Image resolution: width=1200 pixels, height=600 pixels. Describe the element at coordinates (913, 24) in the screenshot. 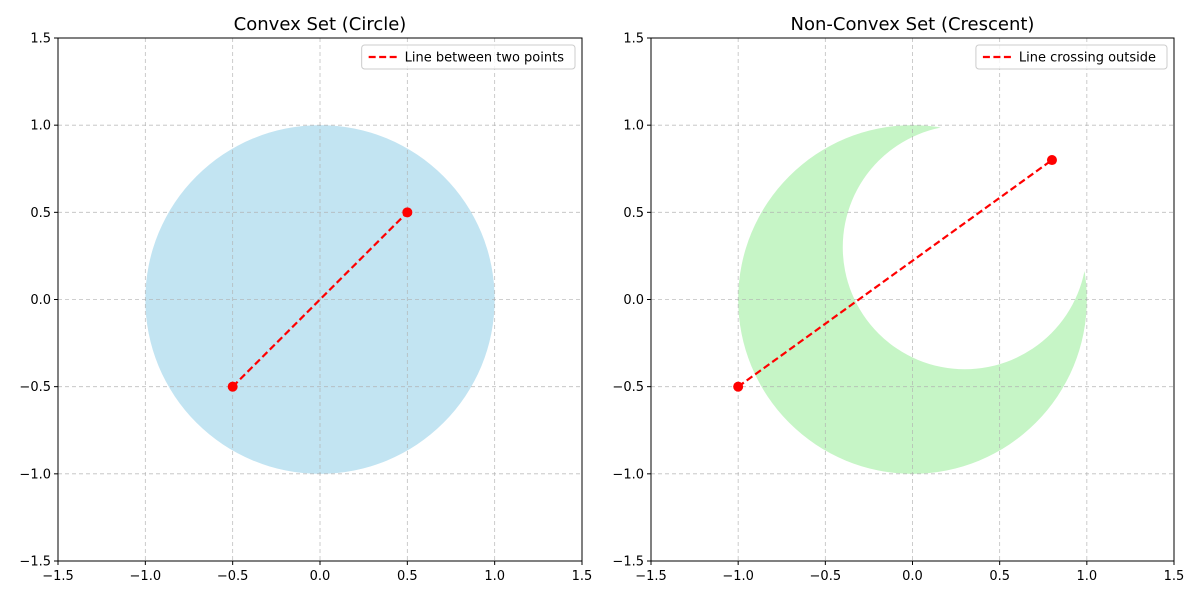

I see `chart-title: Non-Convex Set (Crescent)` at that location.